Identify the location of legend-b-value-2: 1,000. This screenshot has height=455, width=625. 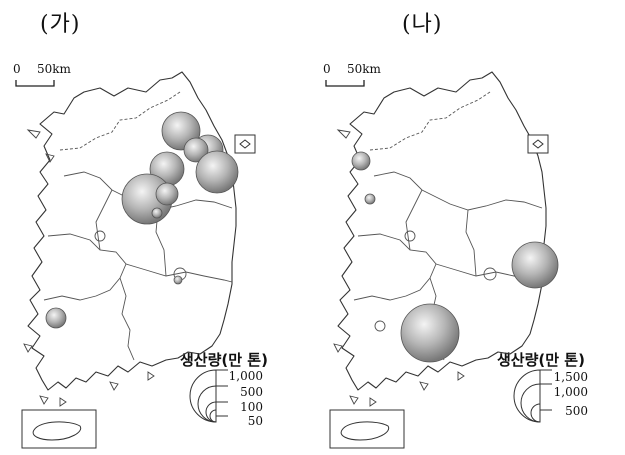
(570, 392).